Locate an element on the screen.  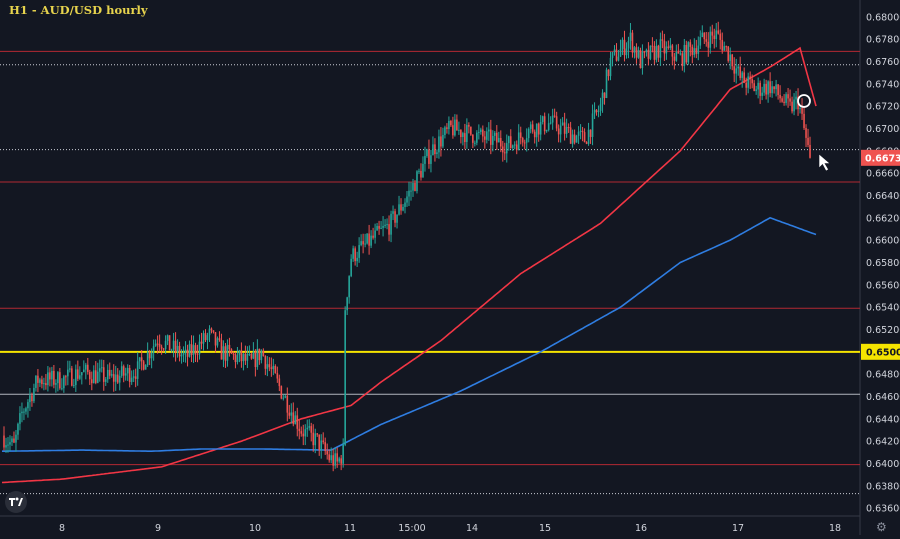
gear-icon: ⚙ is located at coordinates (881, 527).